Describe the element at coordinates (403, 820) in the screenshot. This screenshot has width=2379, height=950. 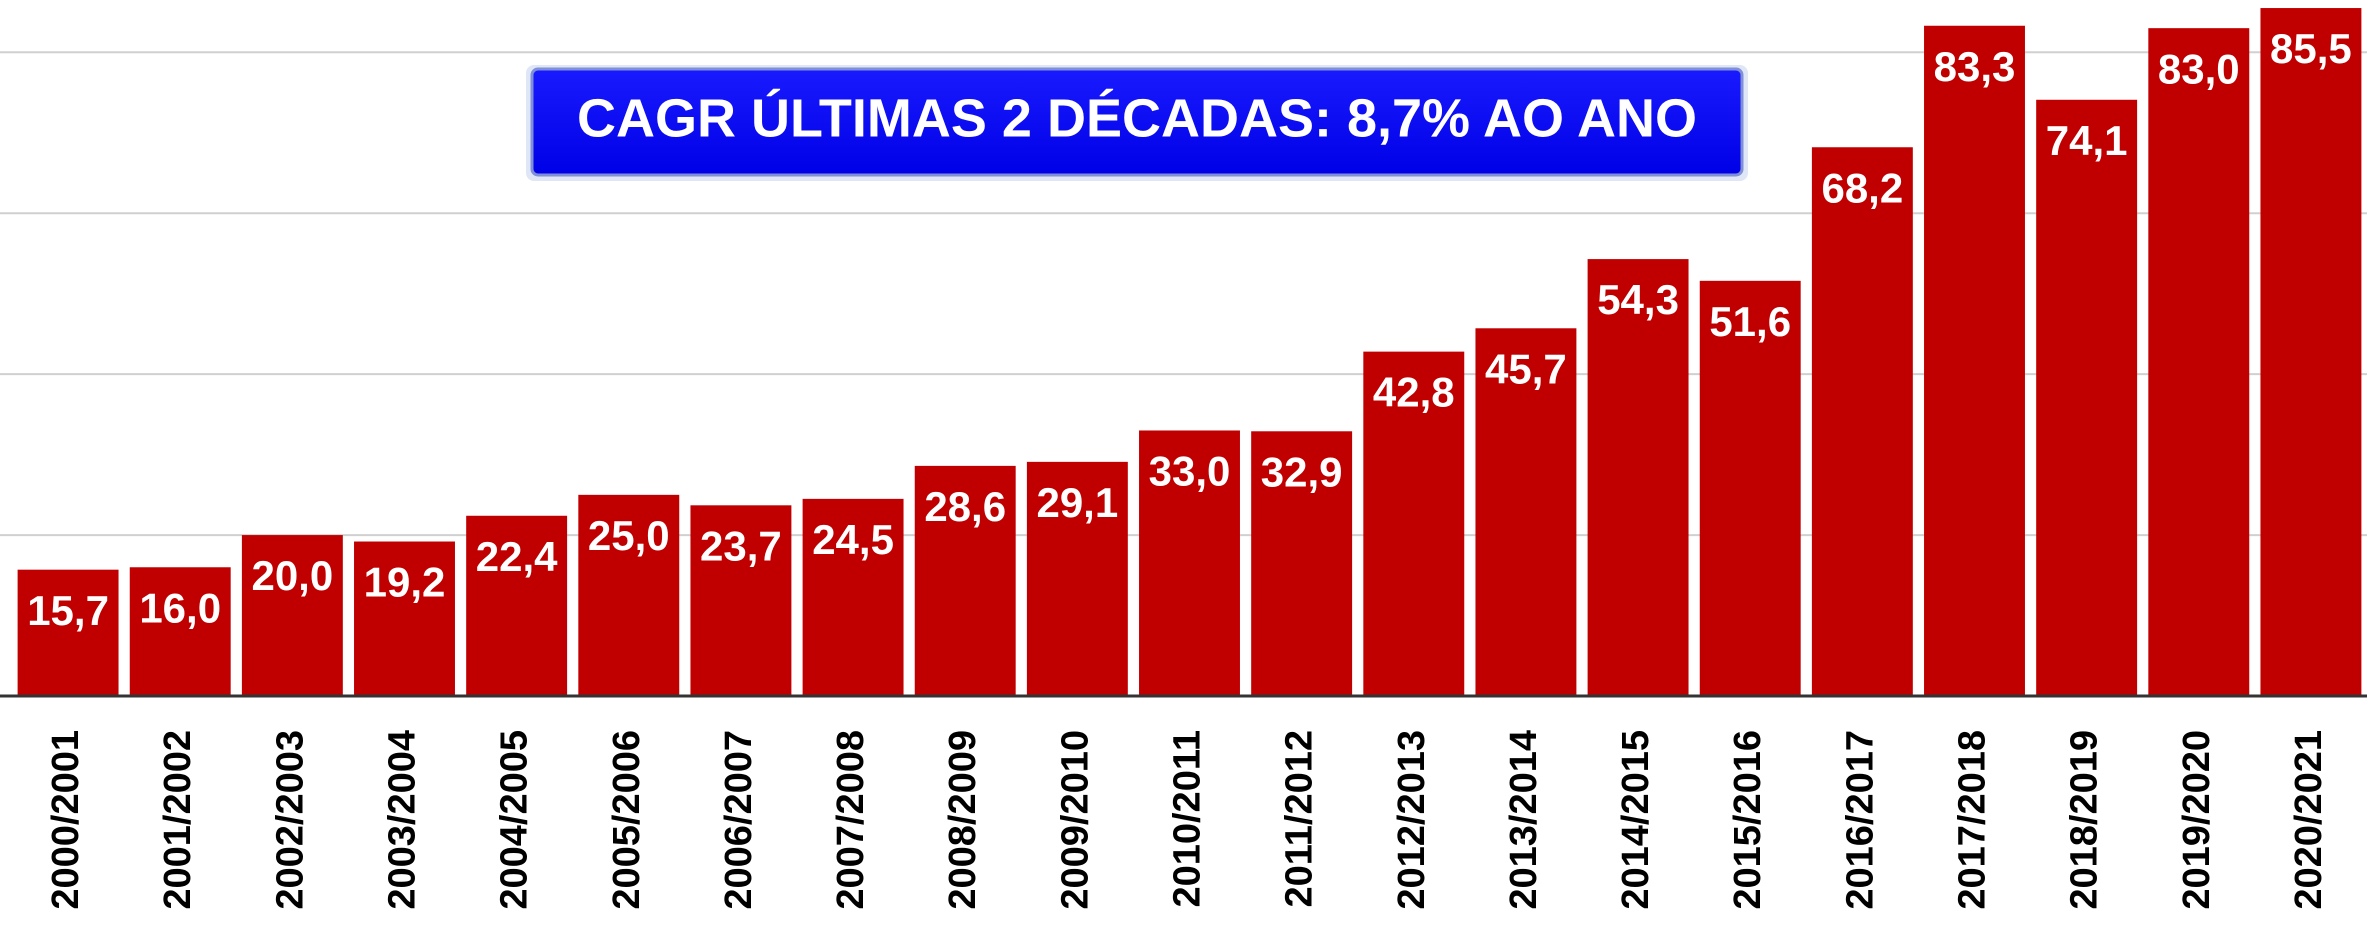
I see `x-tick-label: 2003/2004` at that location.